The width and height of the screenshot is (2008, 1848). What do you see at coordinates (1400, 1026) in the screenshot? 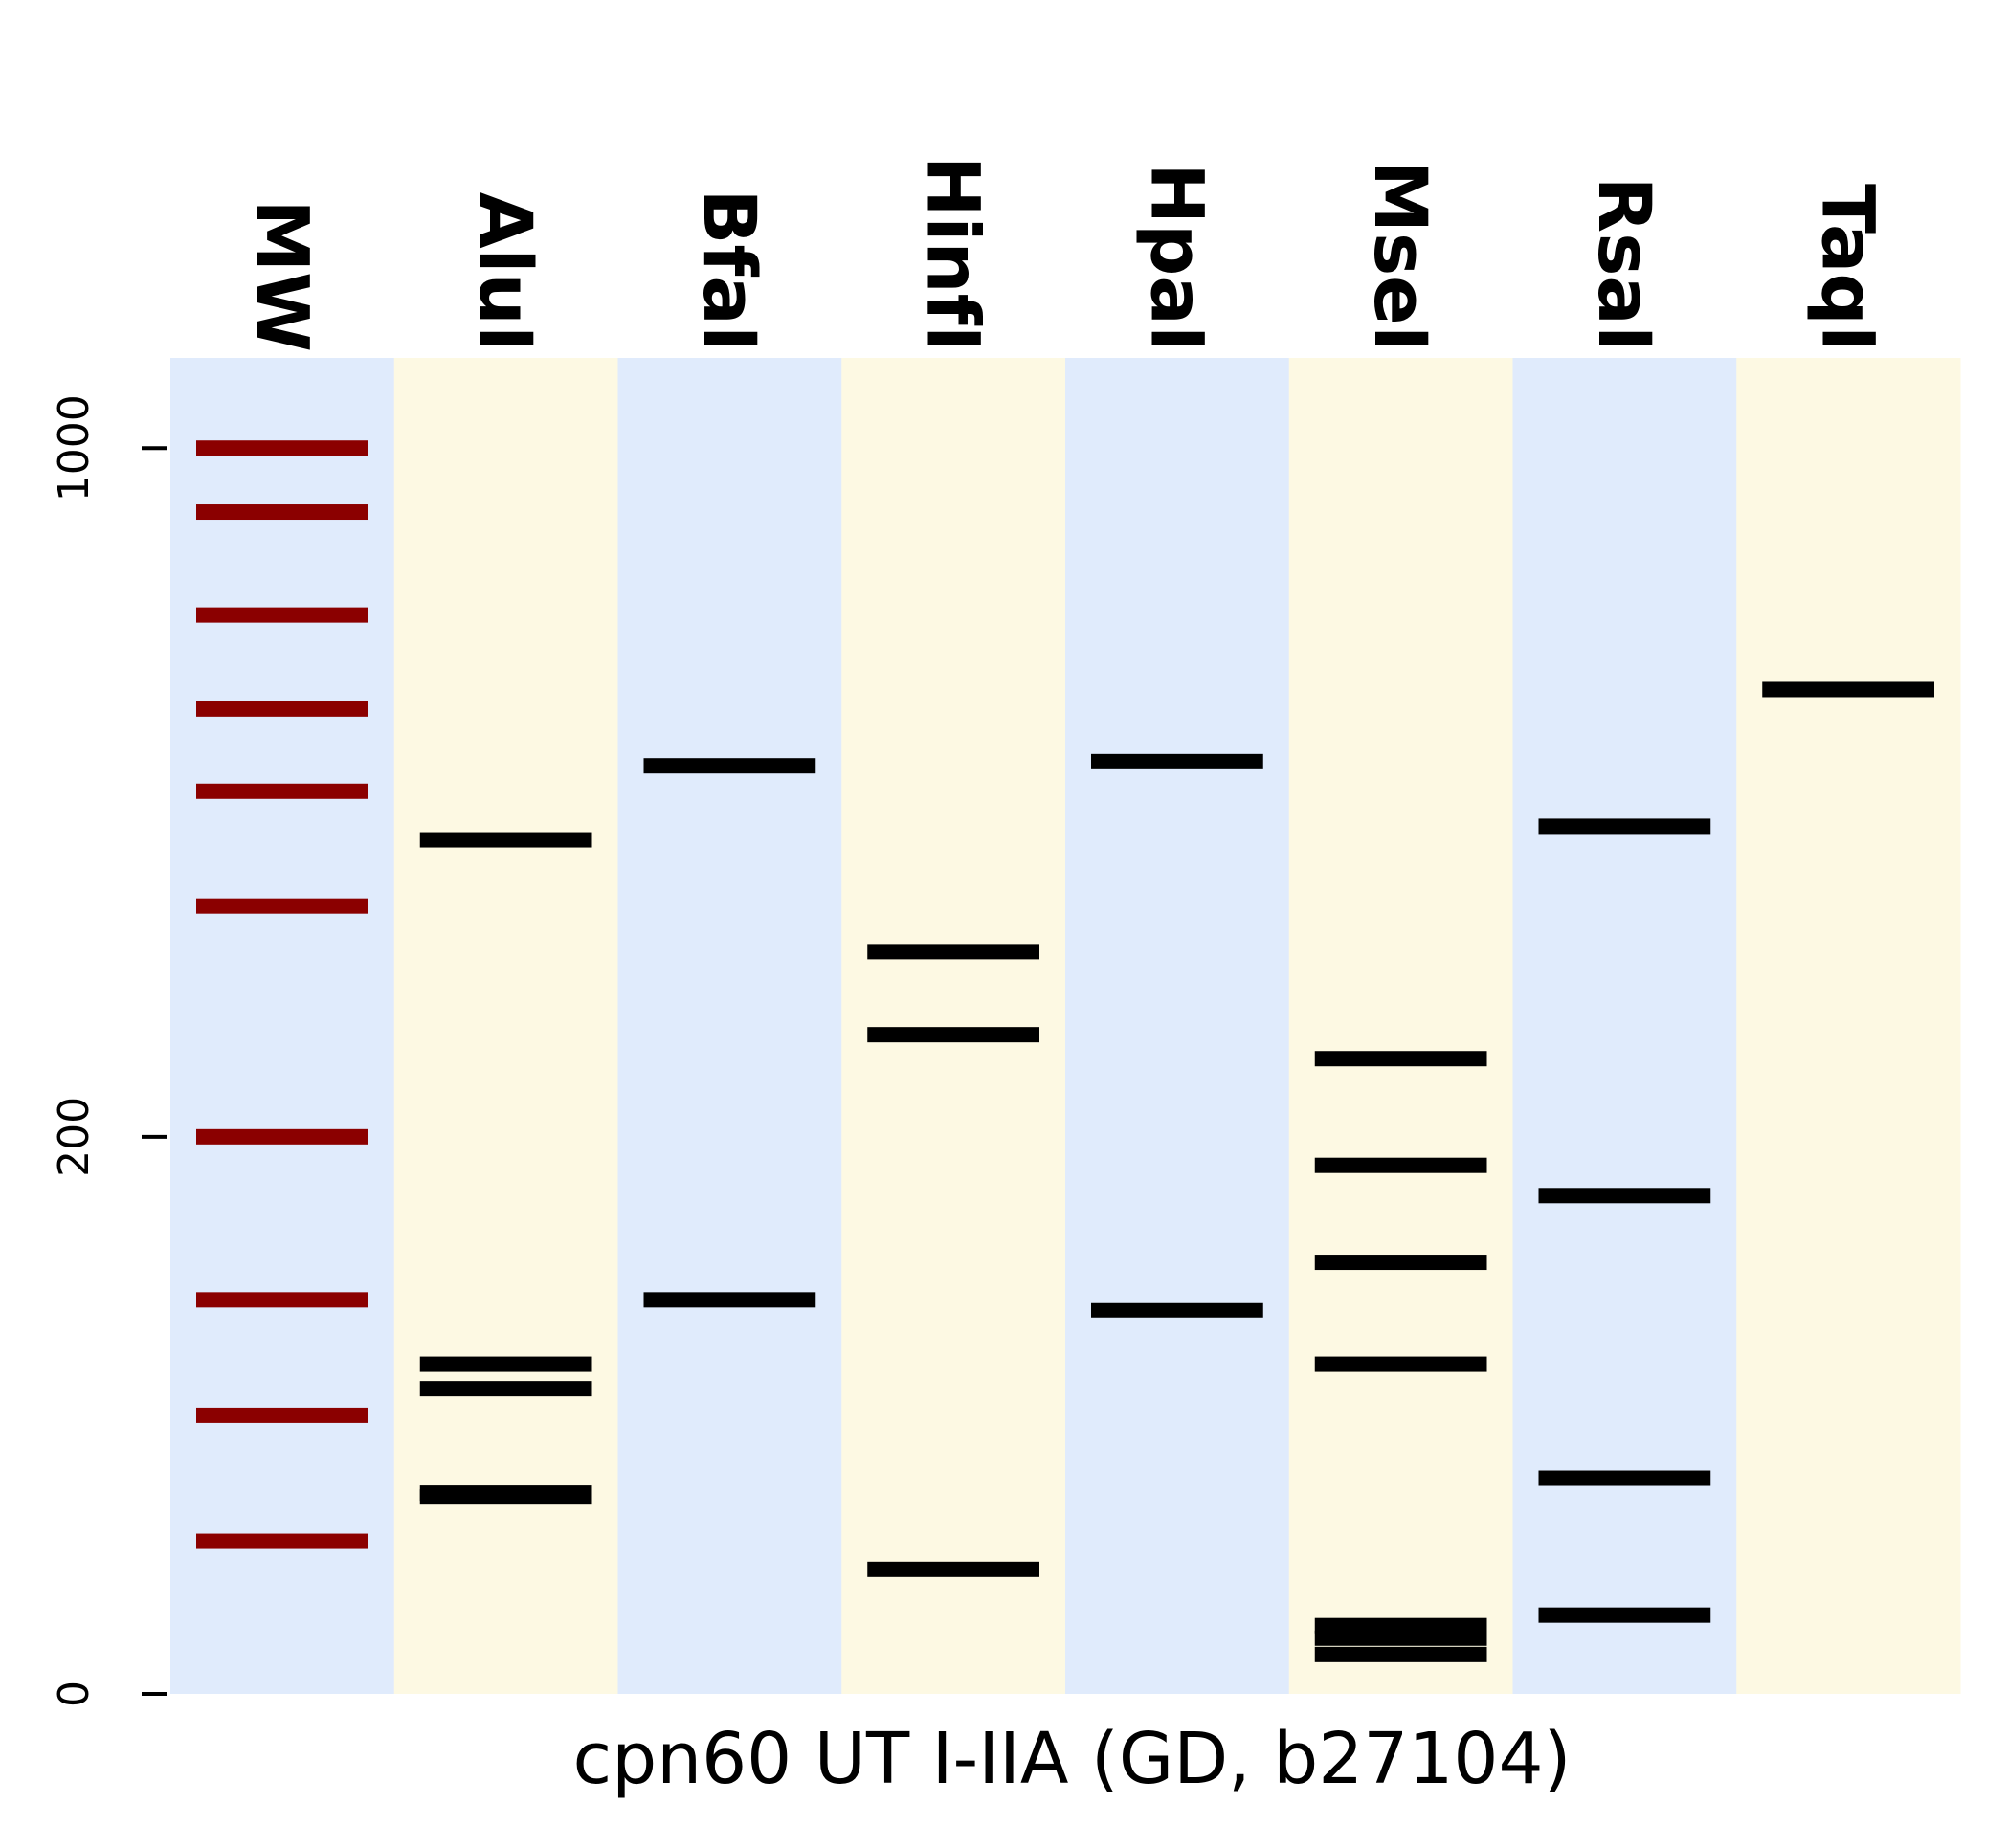
I see `lane-background-msei` at bounding box center [1400, 1026].